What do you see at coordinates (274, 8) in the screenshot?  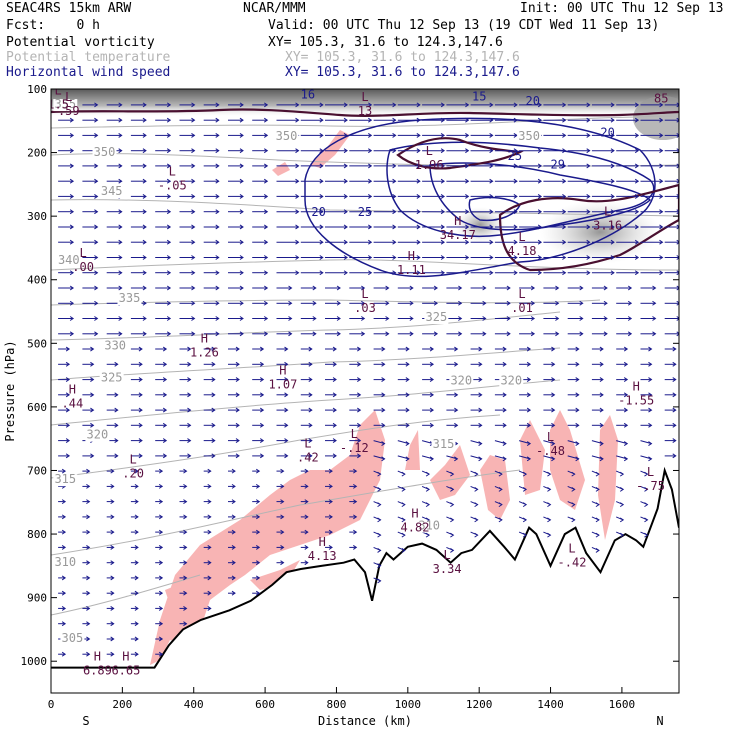 I see `org-title: NCAR/MMM` at bounding box center [274, 8].